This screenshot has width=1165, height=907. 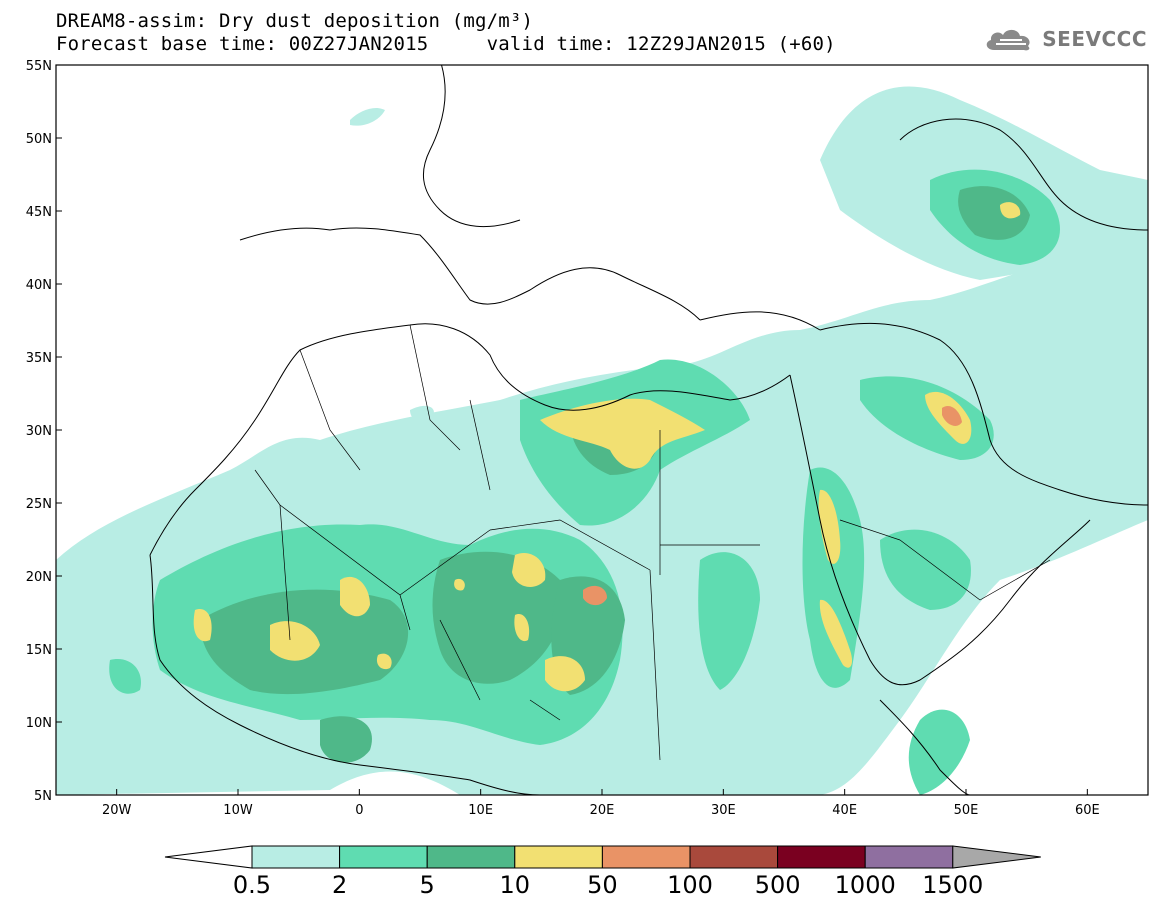 I want to click on legend-label: 10, so click(x=515, y=885).